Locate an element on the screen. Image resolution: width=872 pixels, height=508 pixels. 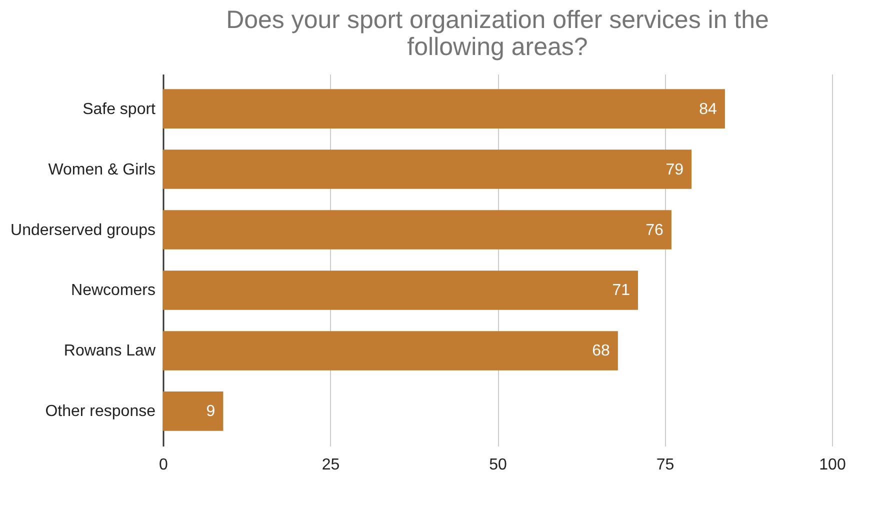
data-label: 79 is located at coordinates (675, 169).